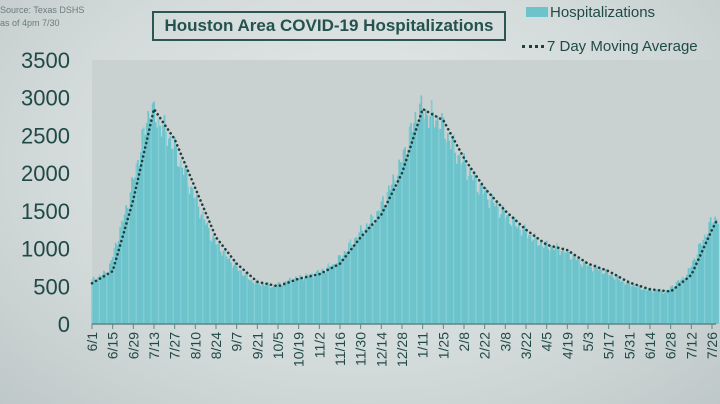 This screenshot has width=720, height=404. What do you see at coordinates (610, 29) in the screenshot?
I see `legend: Hospitalizations 7 Day Moving Average` at bounding box center [610, 29].